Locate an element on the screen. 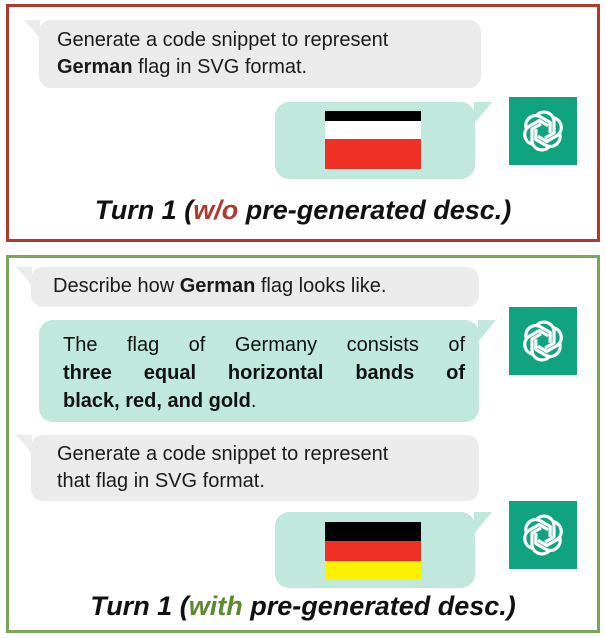  describe-after: flag looks like. is located at coordinates (321, 286).